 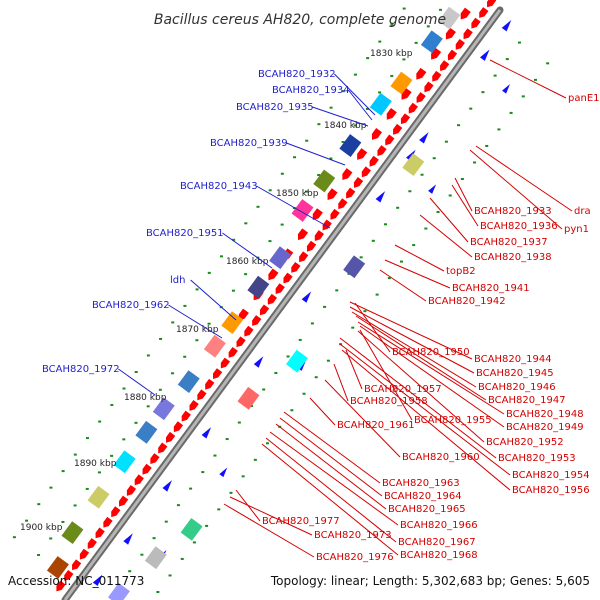 I want to click on gene-label-right: BCAH820_1947, so click(x=527, y=400).